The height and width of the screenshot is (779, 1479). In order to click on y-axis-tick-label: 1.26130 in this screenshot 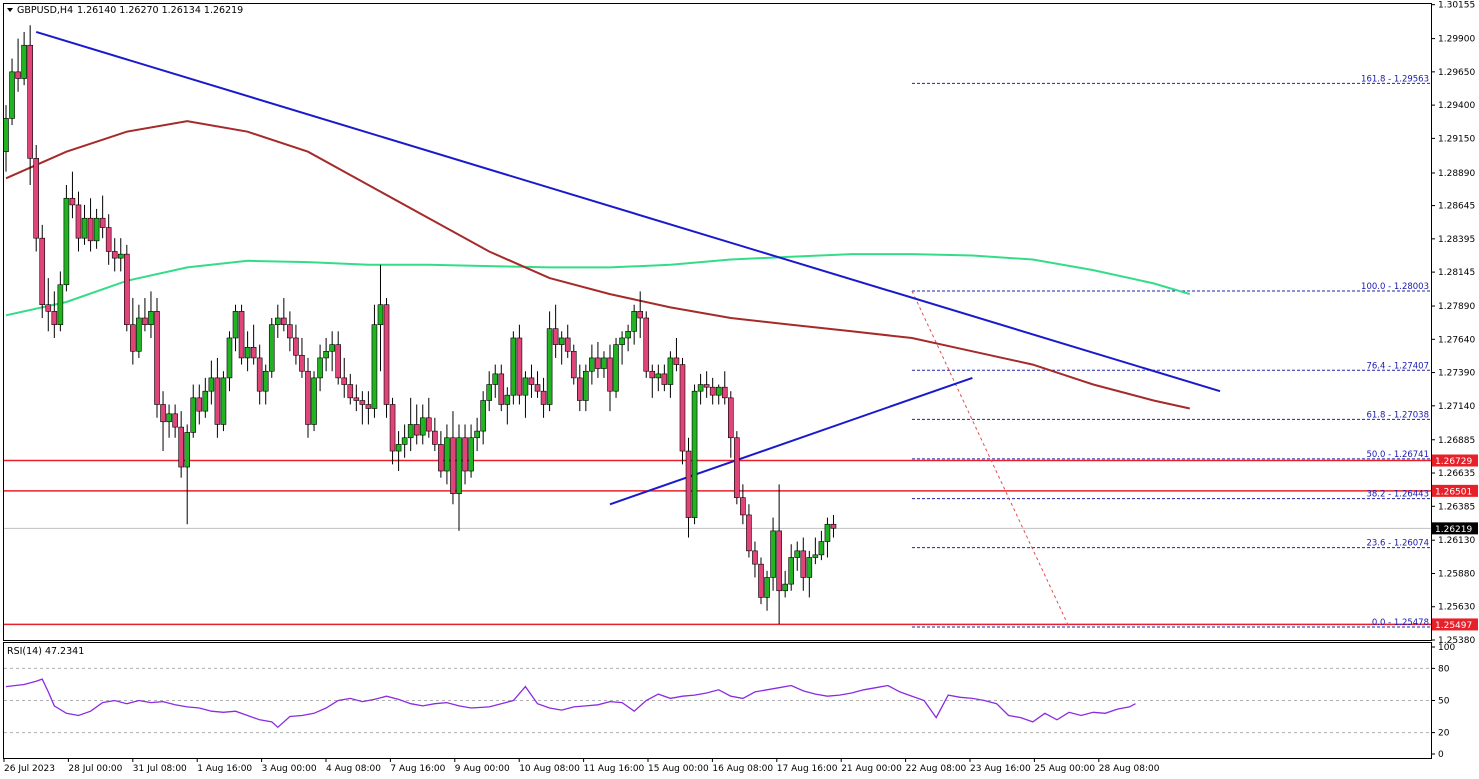, I will do `click(1456, 541)`.